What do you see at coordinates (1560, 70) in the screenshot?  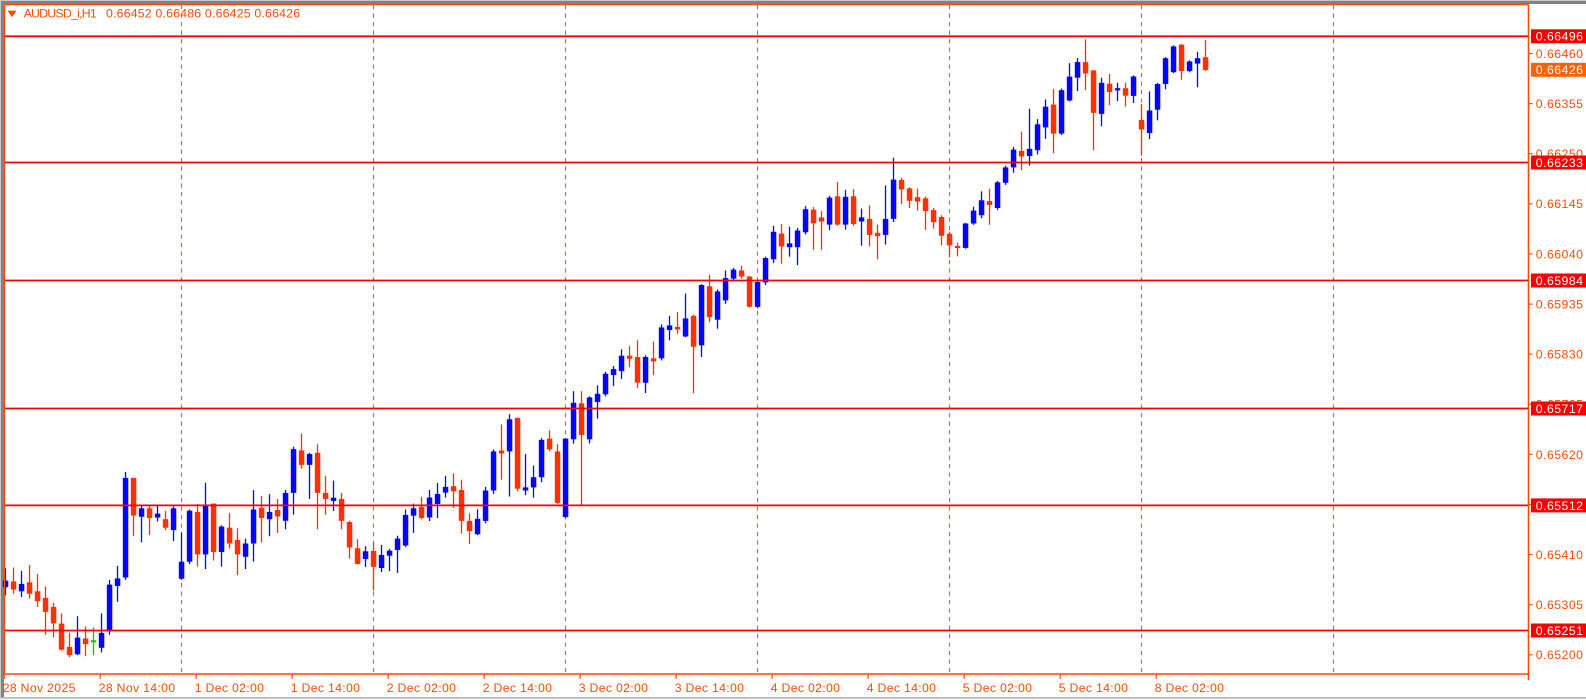 I see `svg-text: 0.66426` at bounding box center [1560, 70].